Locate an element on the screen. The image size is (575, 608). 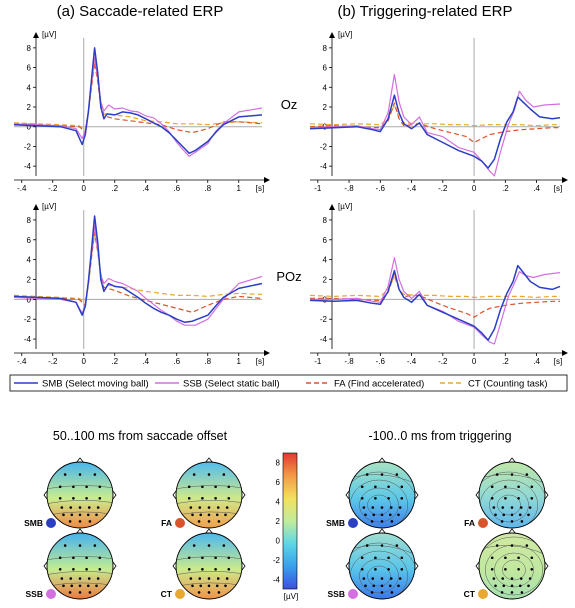
y-tick-label: 4 is located at coordinates (29, 87).